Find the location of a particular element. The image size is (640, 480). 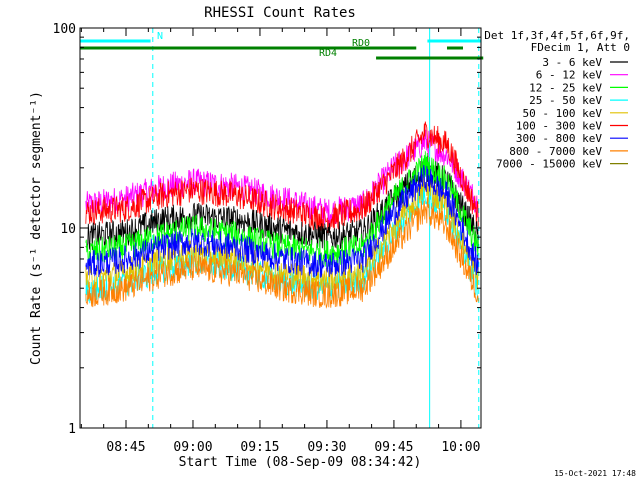

legend-header-line2: FDecim 1, Att 0 is located at coordinates (580, 47).